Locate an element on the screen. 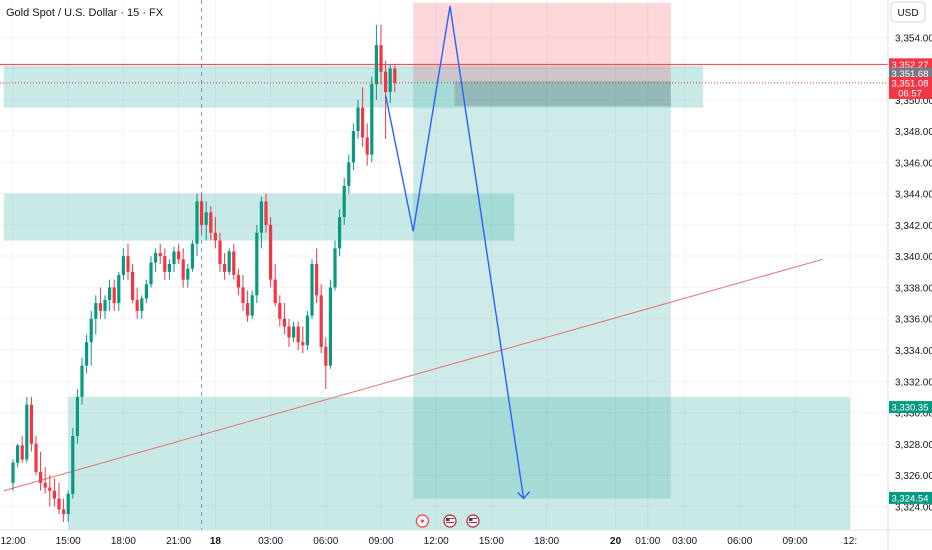  countdown-text: 06:57 is located at coordinates (910, 93).